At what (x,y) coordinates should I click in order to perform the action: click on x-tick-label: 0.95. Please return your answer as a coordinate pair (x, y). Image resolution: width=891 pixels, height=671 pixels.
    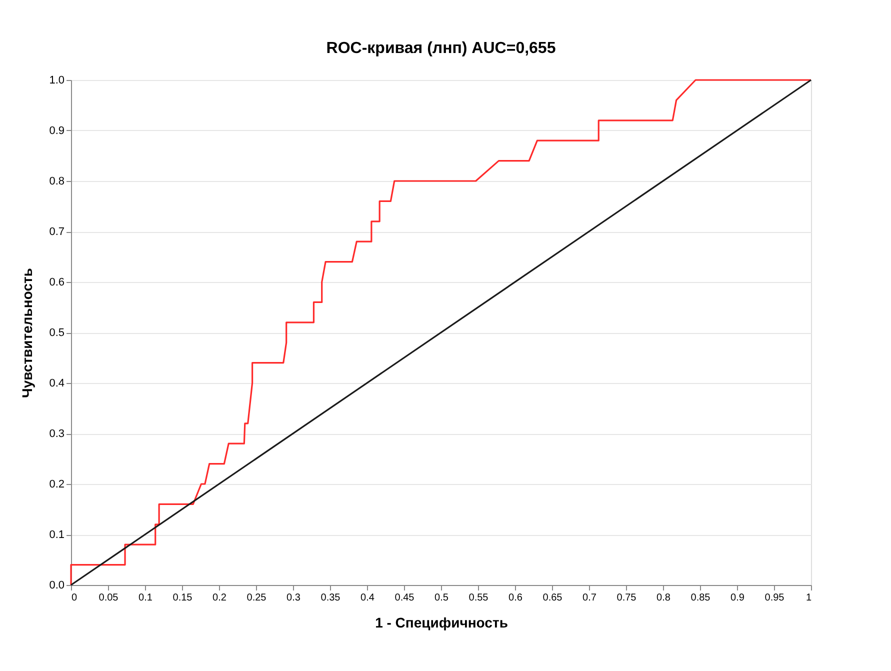
    Looking at the image, I should click on (774, 598).